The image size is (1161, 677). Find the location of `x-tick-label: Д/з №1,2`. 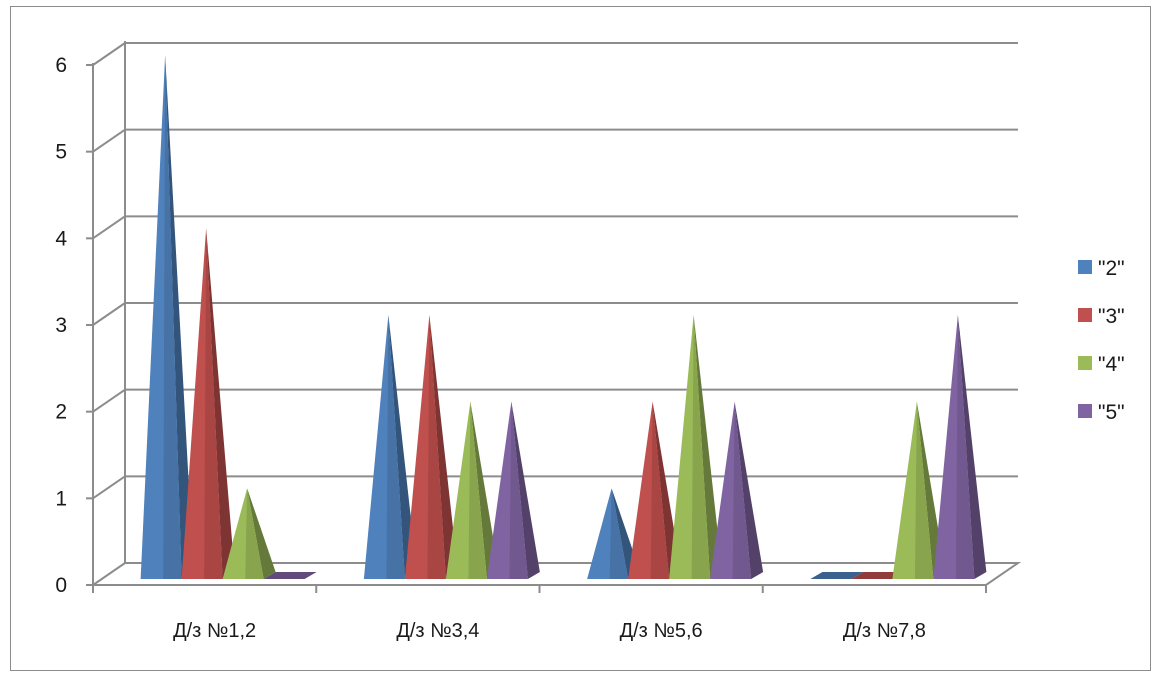

x-tick-label: Д/з №1,2 is located at coordinates (214, 631).